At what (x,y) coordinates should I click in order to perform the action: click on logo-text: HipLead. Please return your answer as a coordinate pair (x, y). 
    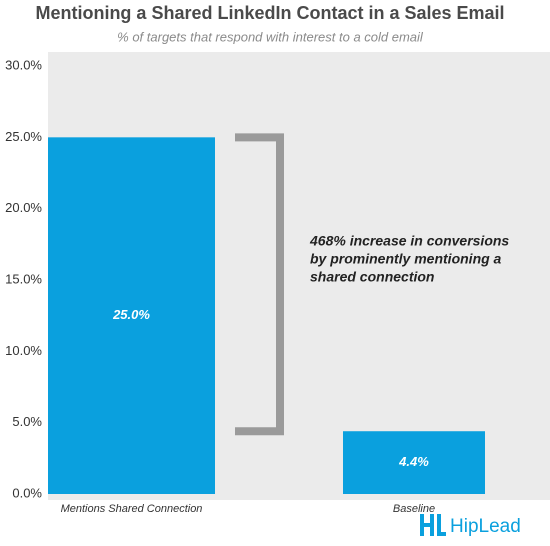
    Looking at the image, I should click on (485, 526).